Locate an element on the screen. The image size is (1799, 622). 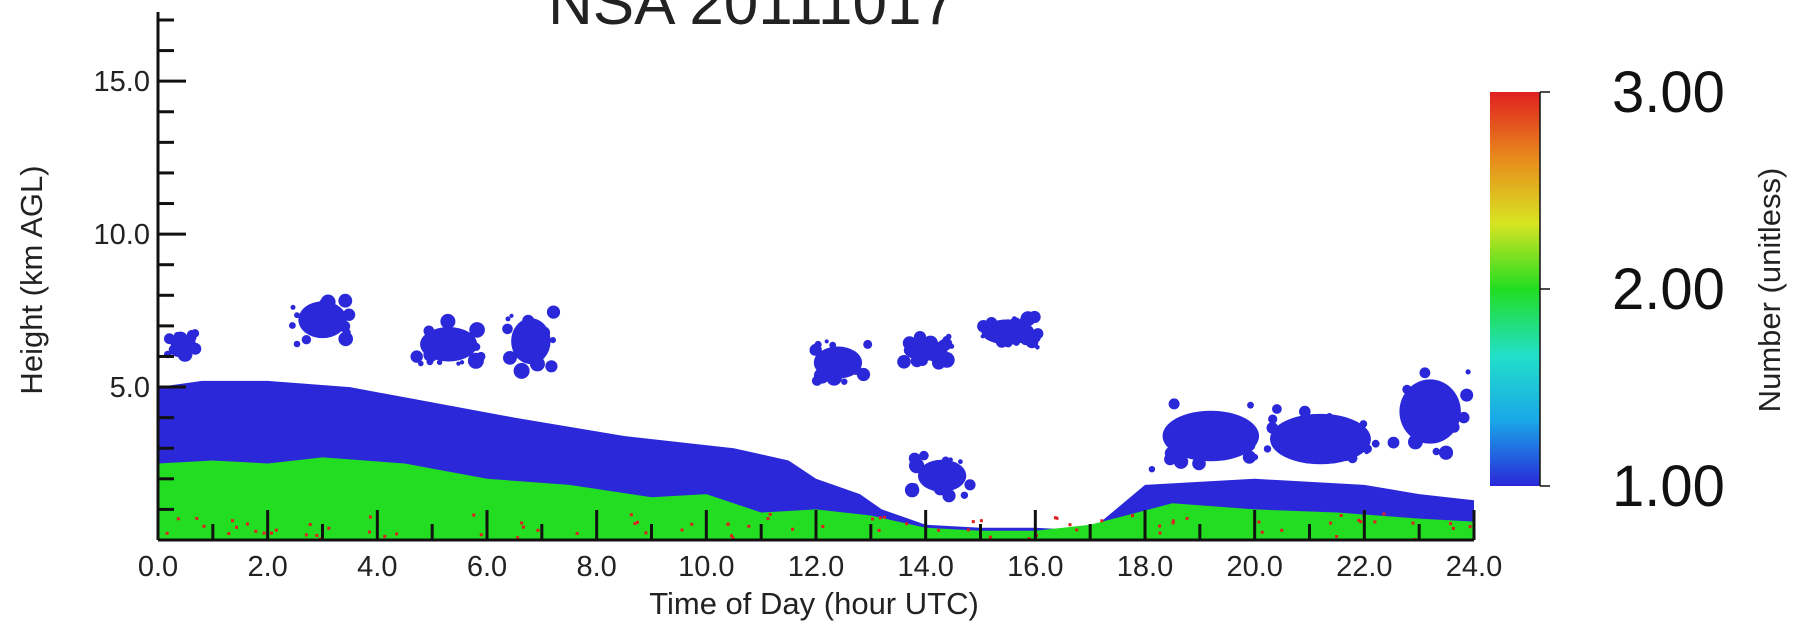
y-tick-label: 15.0 is located at coordinates (122, 82).